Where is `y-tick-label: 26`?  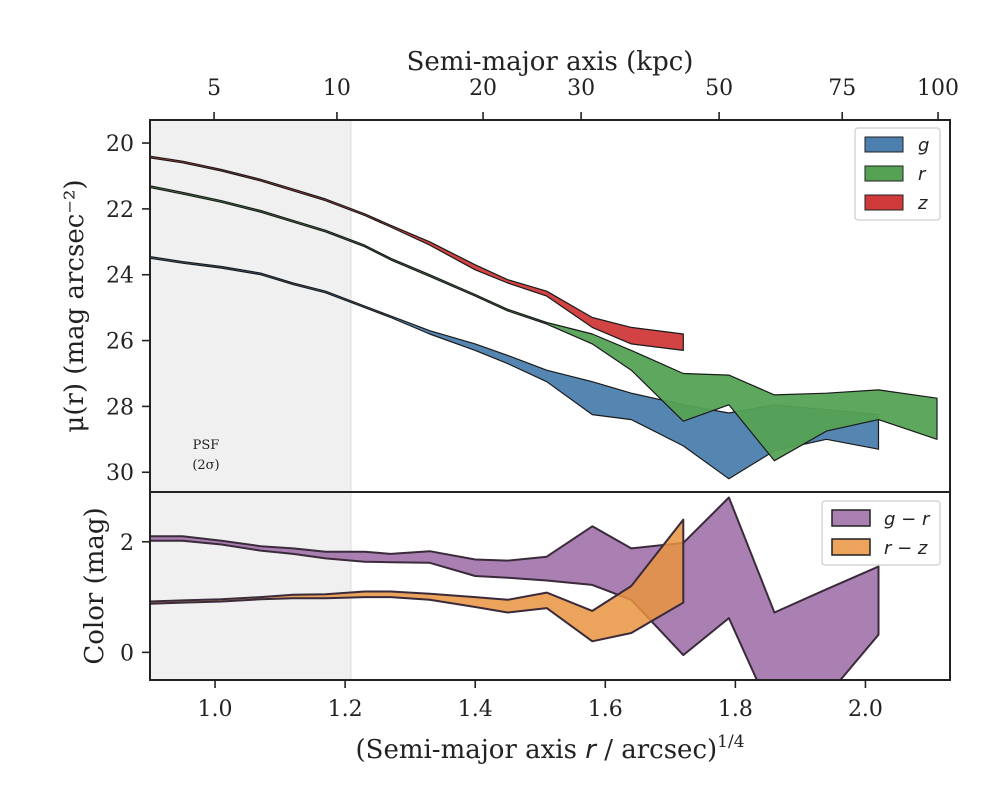 y-tick-label: 26 is located at coordinates (120, 342).